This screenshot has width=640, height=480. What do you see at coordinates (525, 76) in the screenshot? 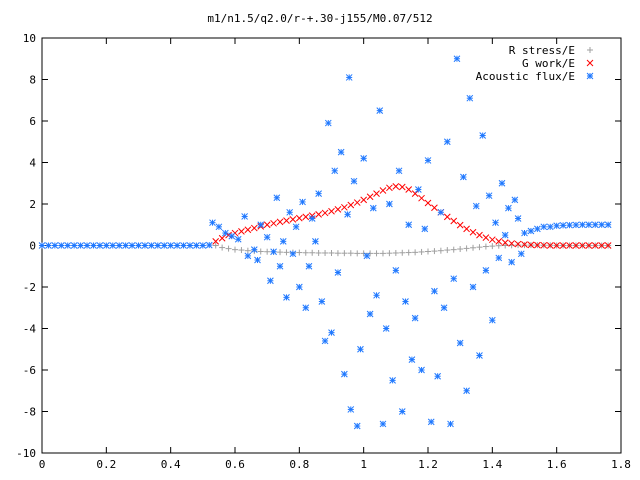
I see `legend-label: Acoustic flux/E` at bounding box center [525, 76].